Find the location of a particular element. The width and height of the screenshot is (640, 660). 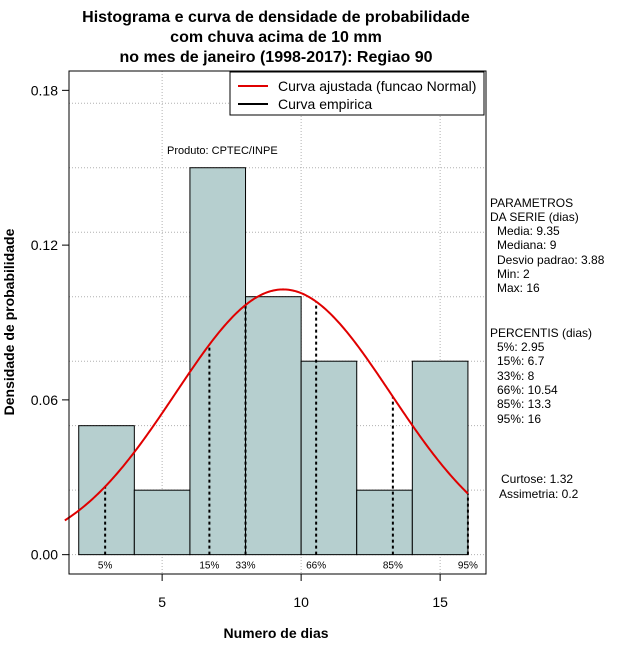

stat-assimetria: Assimetria: 0.2 is located at coordinates (539, 494).